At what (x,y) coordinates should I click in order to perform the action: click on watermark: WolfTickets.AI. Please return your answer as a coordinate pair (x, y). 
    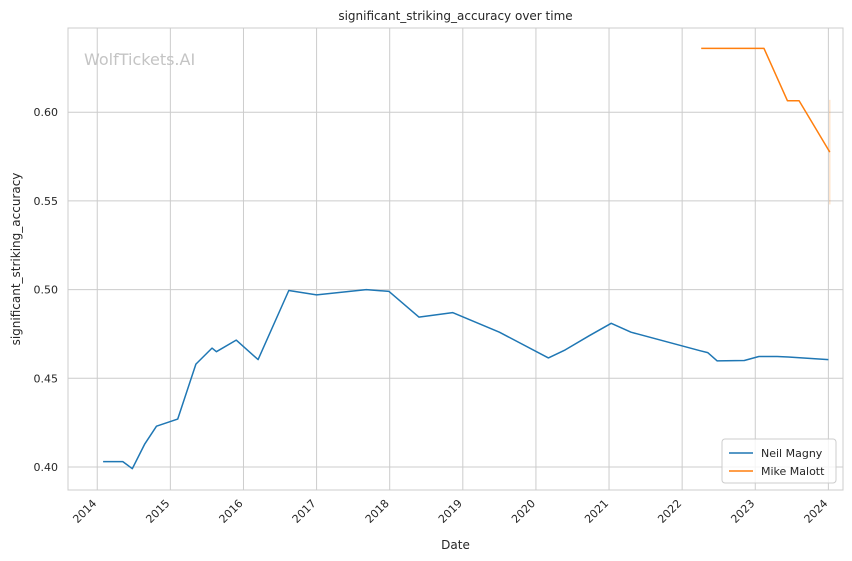
    Looking at the image, I should click on (139, 59).